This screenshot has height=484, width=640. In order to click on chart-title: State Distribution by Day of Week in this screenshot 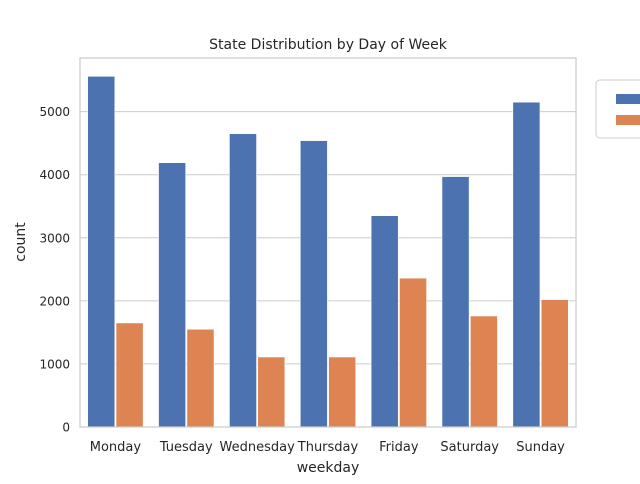, I will do `click(328, 45)`.